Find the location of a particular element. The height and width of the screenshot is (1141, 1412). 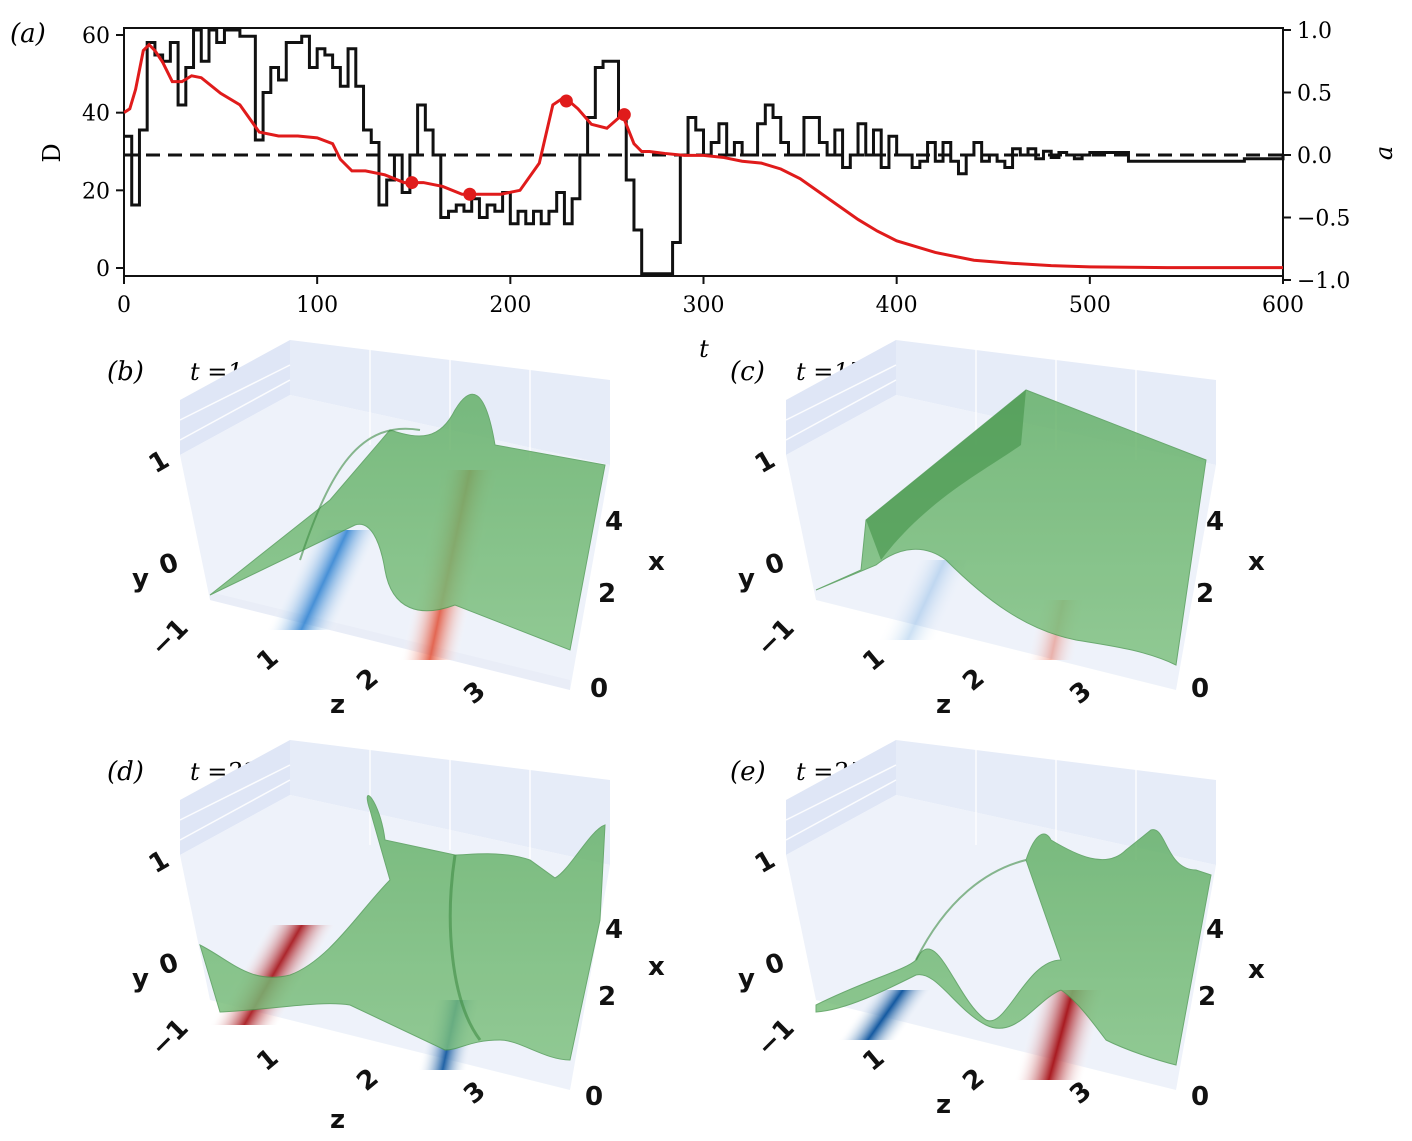

panel-c-ytick-m1: −1 is located at coordinates (775, 637).